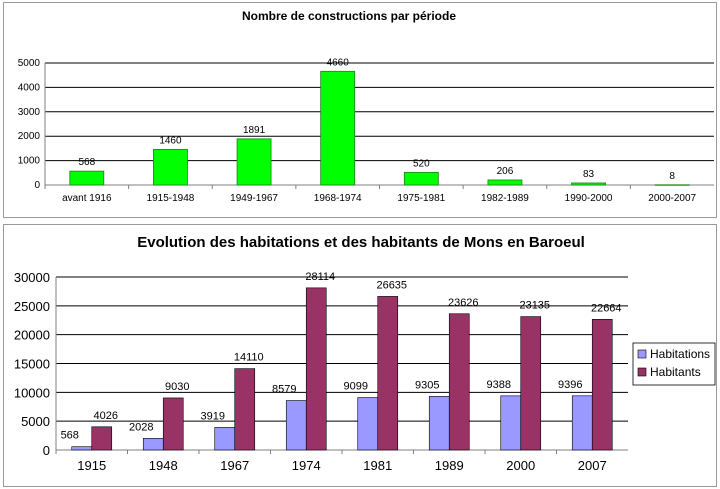 The width and height of the screenshot is (720, 489). I want to click on y-tick-label: 1000, so click(29, 161).